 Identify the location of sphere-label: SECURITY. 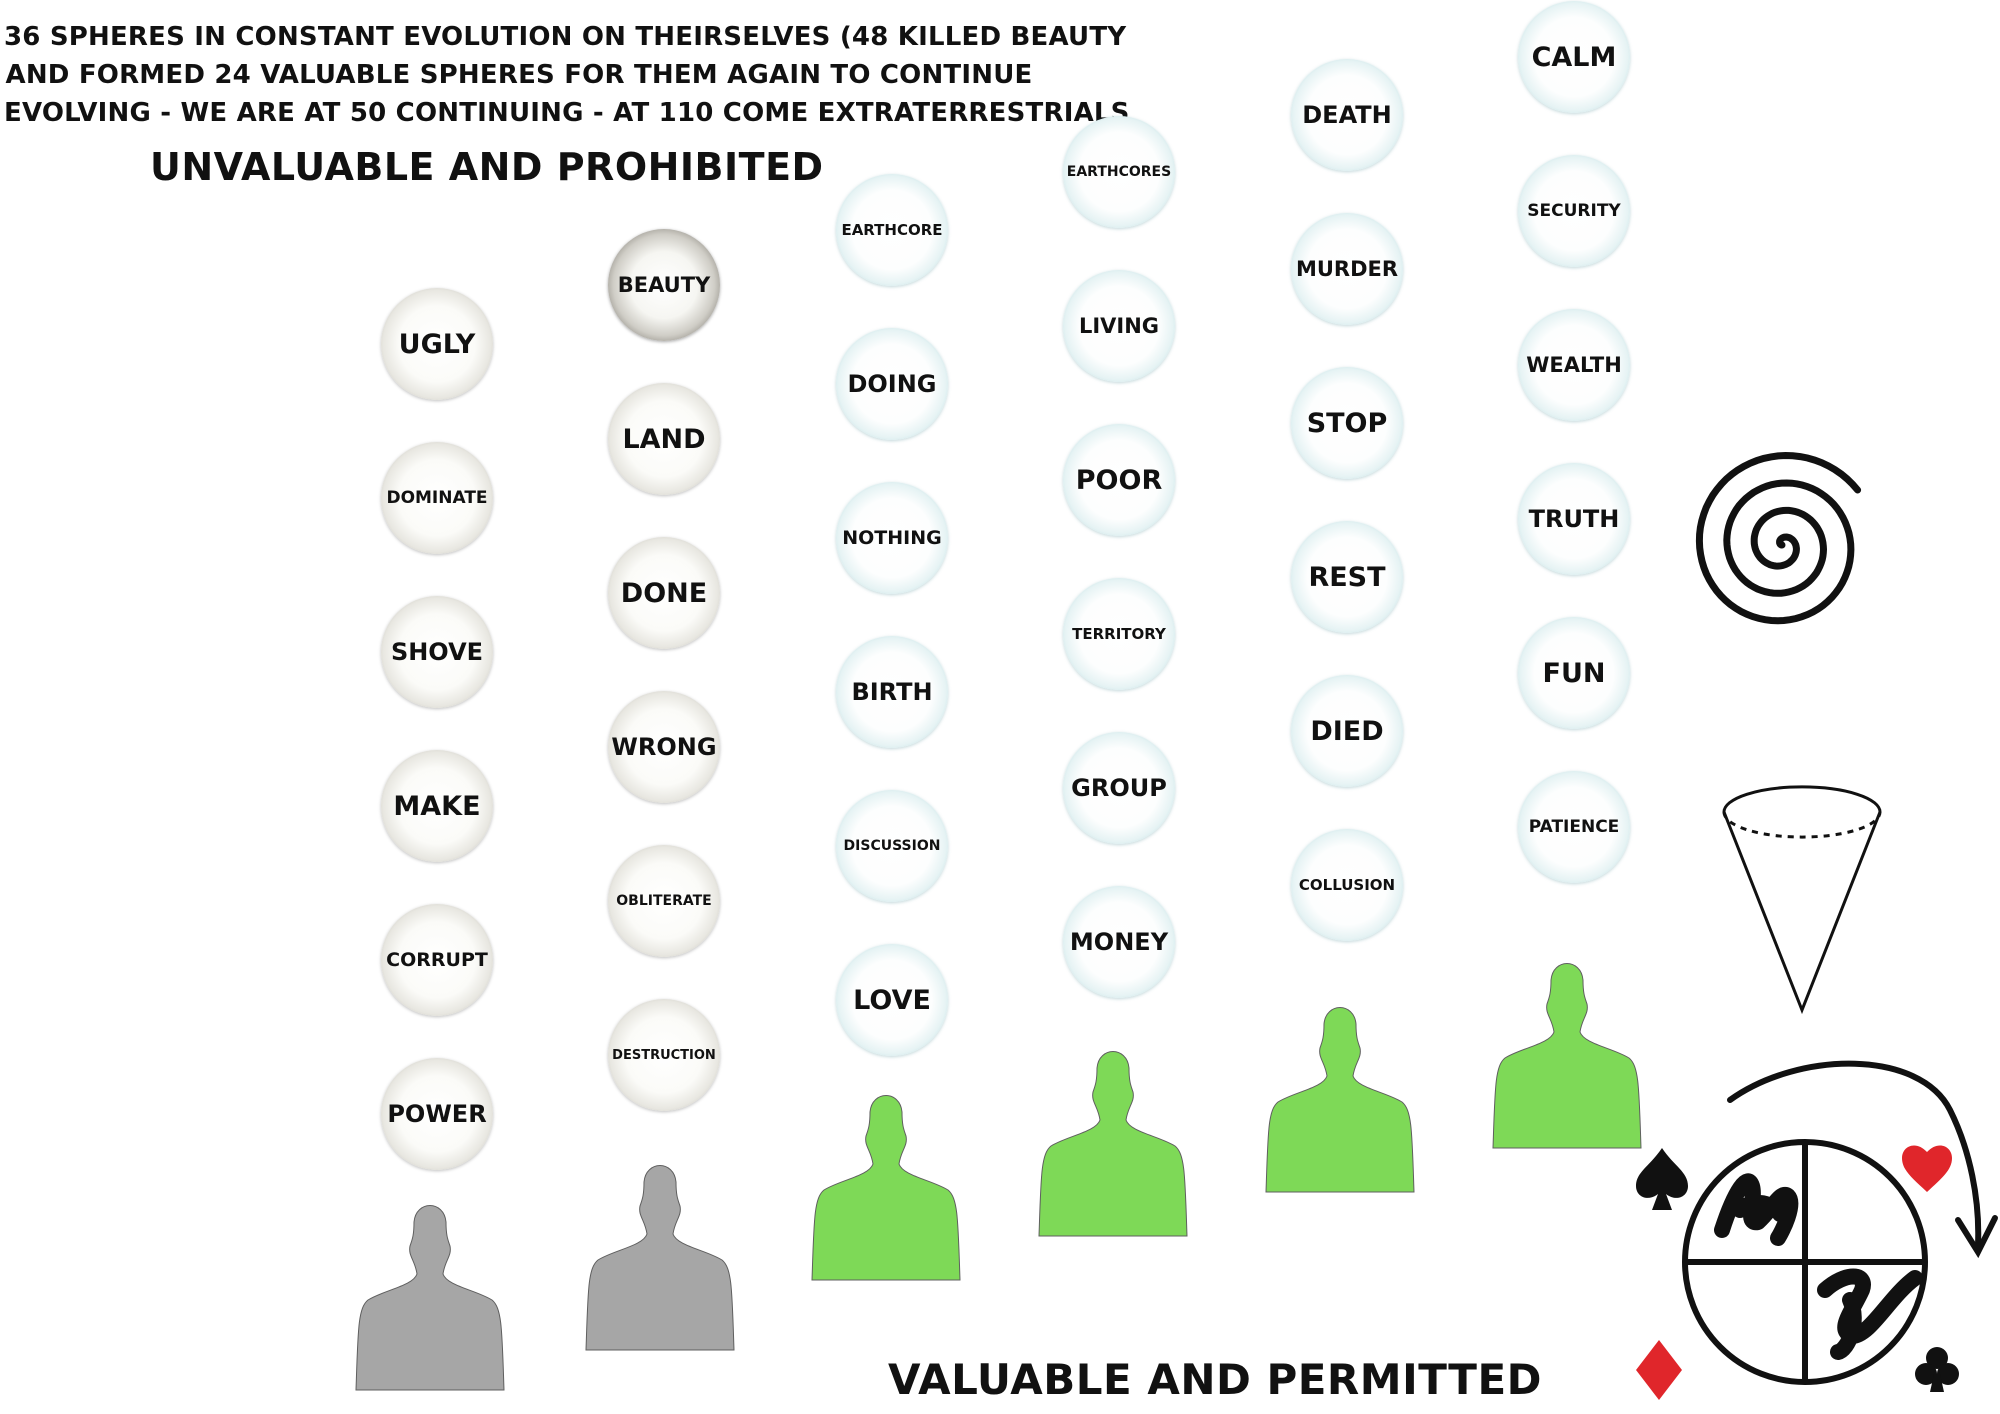
(1574, 211).